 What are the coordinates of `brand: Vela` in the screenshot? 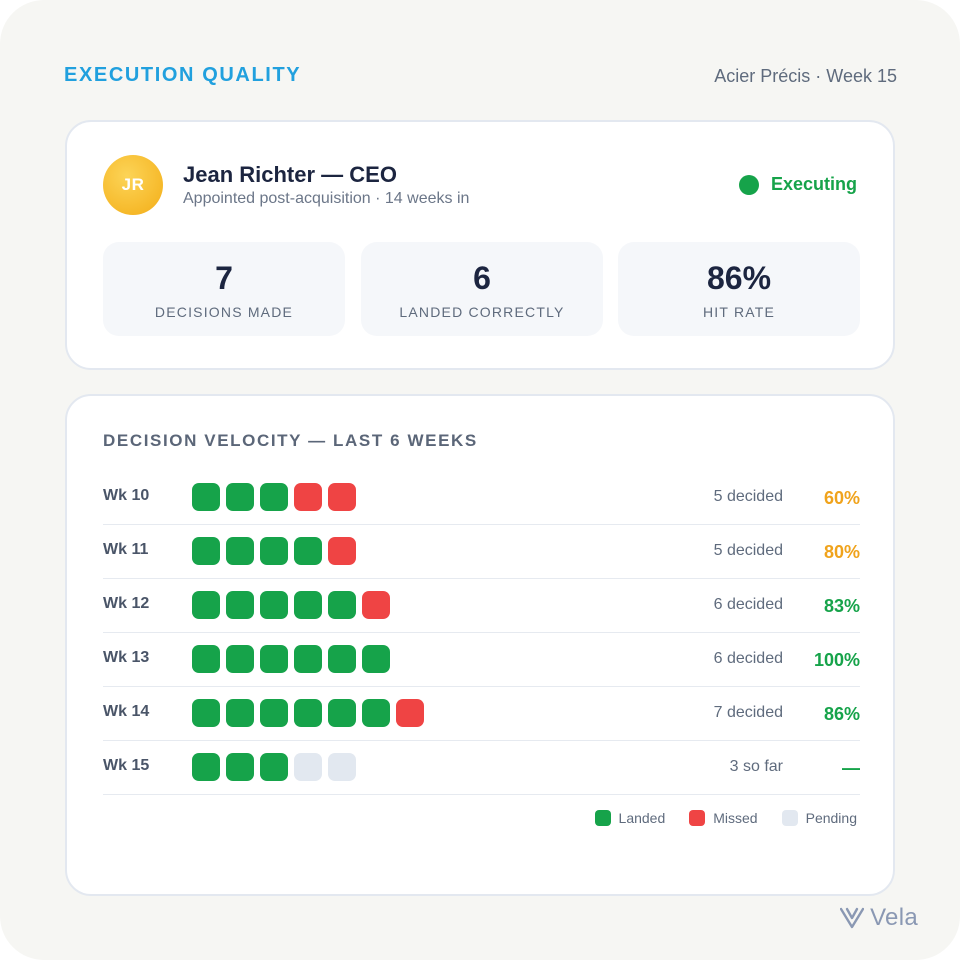 It's located at (879, 918).